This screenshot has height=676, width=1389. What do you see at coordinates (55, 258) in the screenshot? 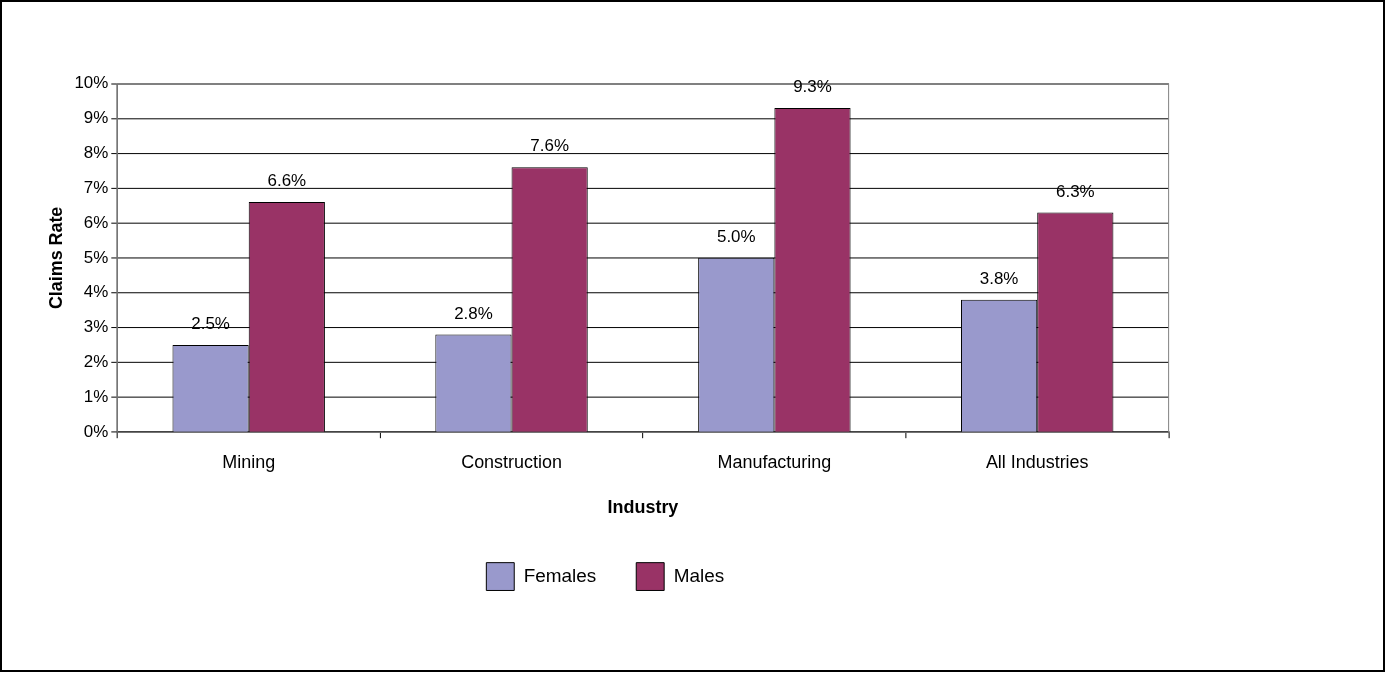
I see `y-axis-title: Claims Rate` at bounding box center [55, 258].